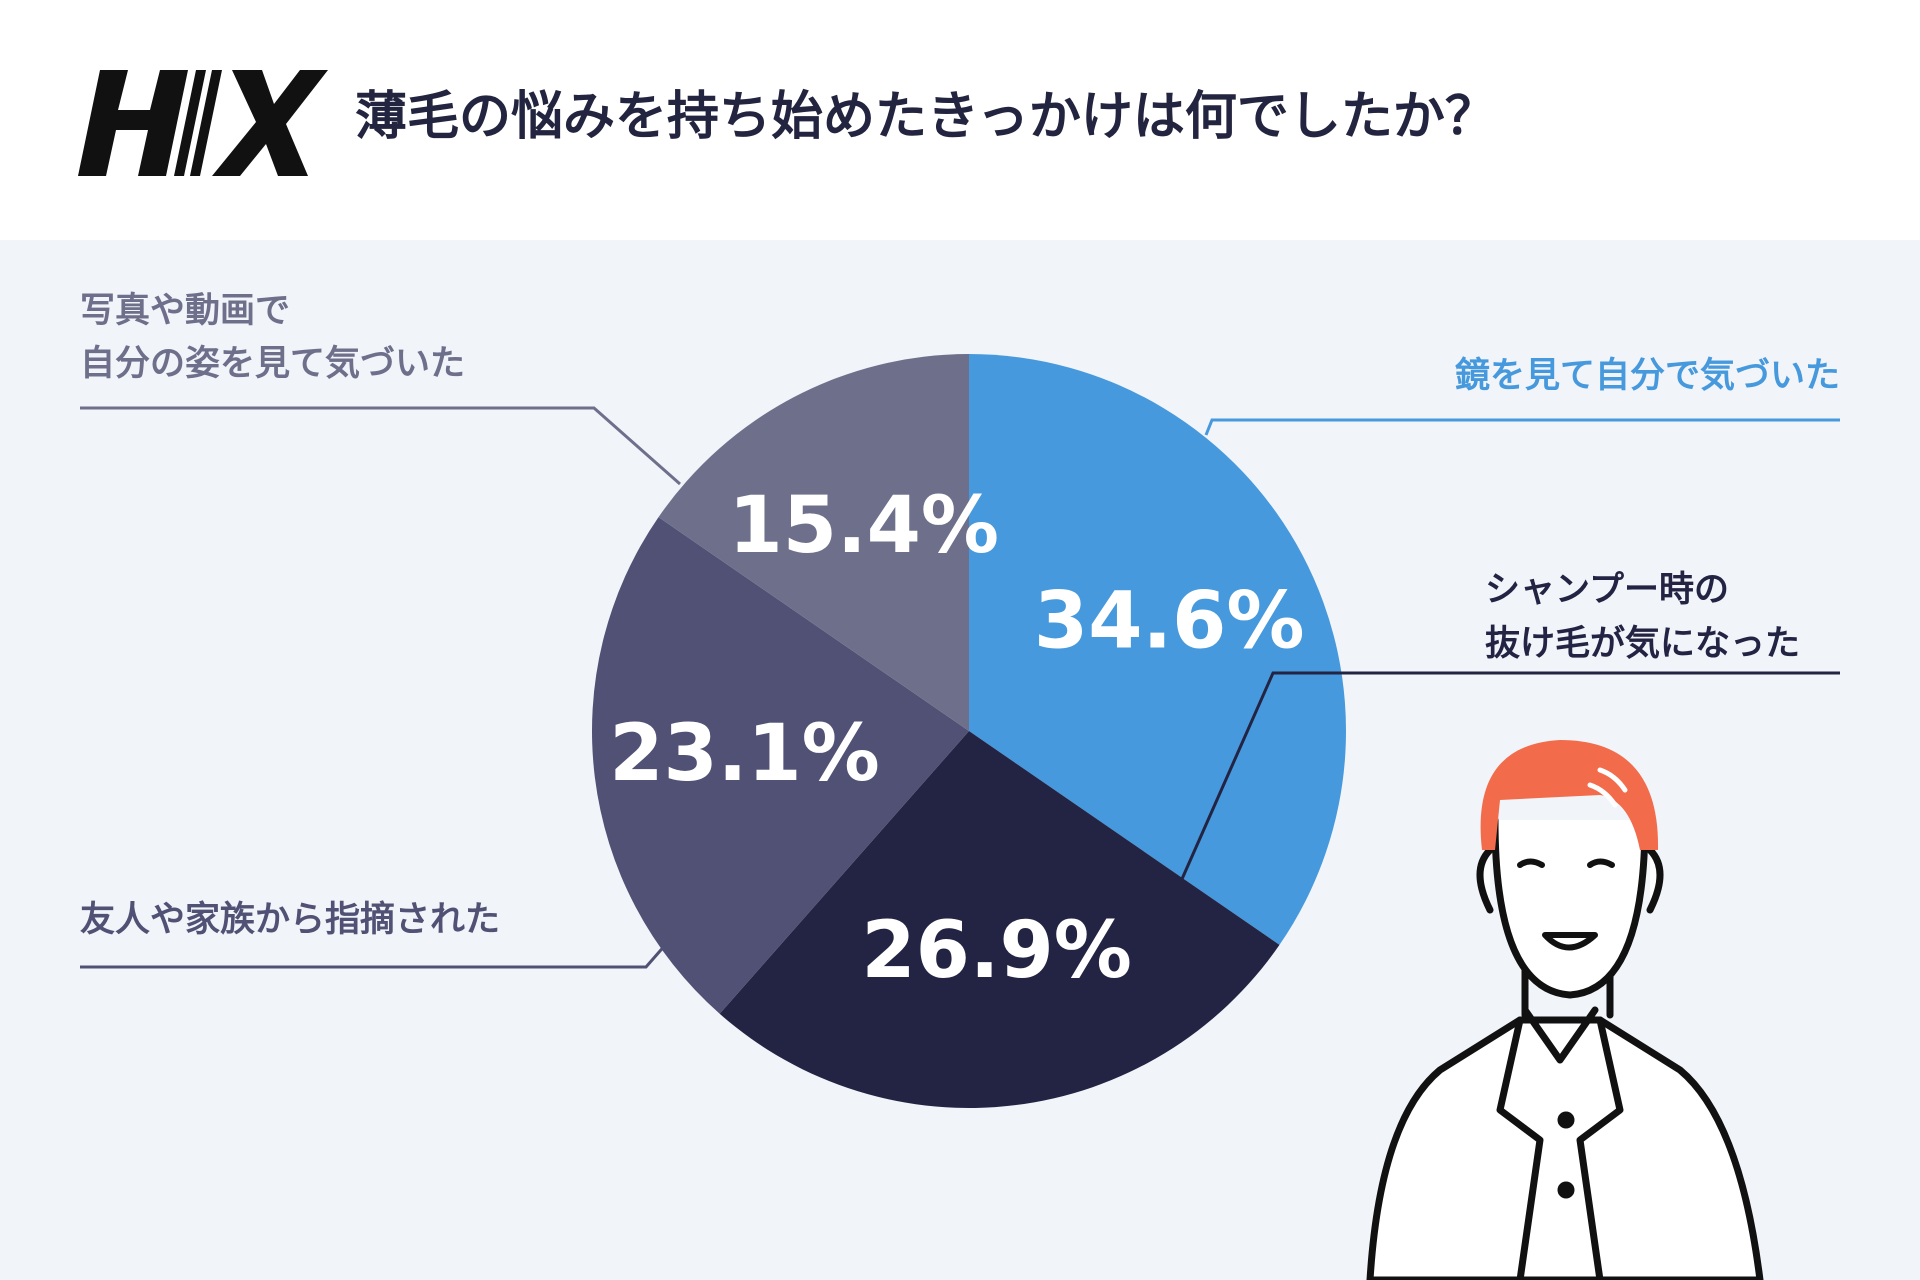  I want to click on logo, so click(203, 123).